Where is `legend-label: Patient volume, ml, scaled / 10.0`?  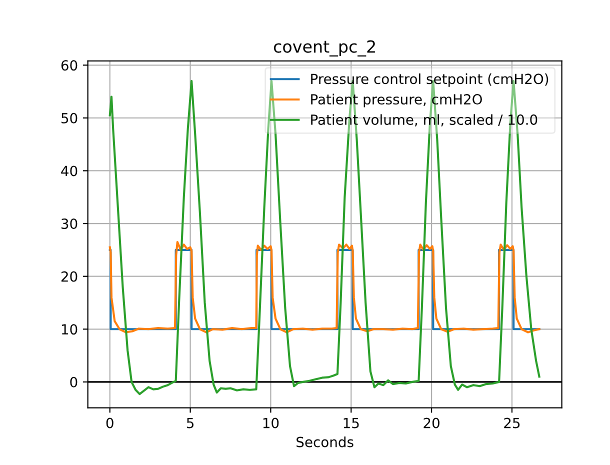
legend-label: Patient volume, ml, scaled / 10.0 is located at coordinates (424, 120).